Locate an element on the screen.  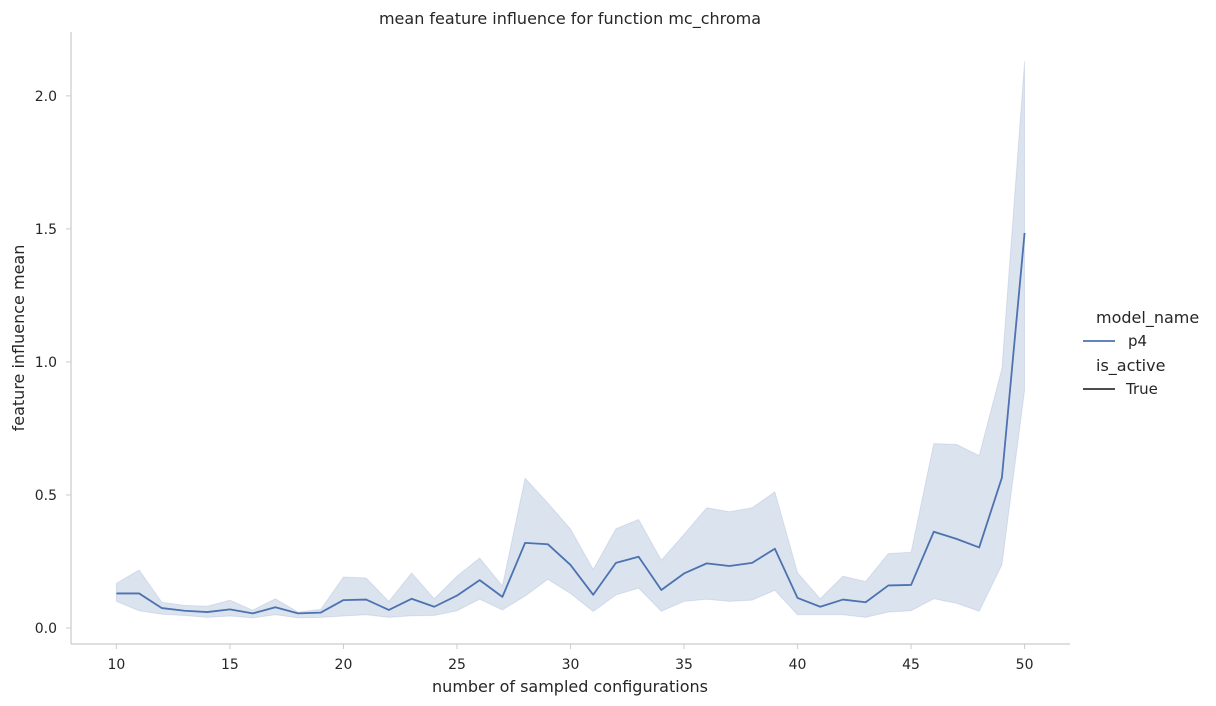
x-ticks: 10 15 20 25 30 35 40 45 50 is located at coordinates (570, 658).